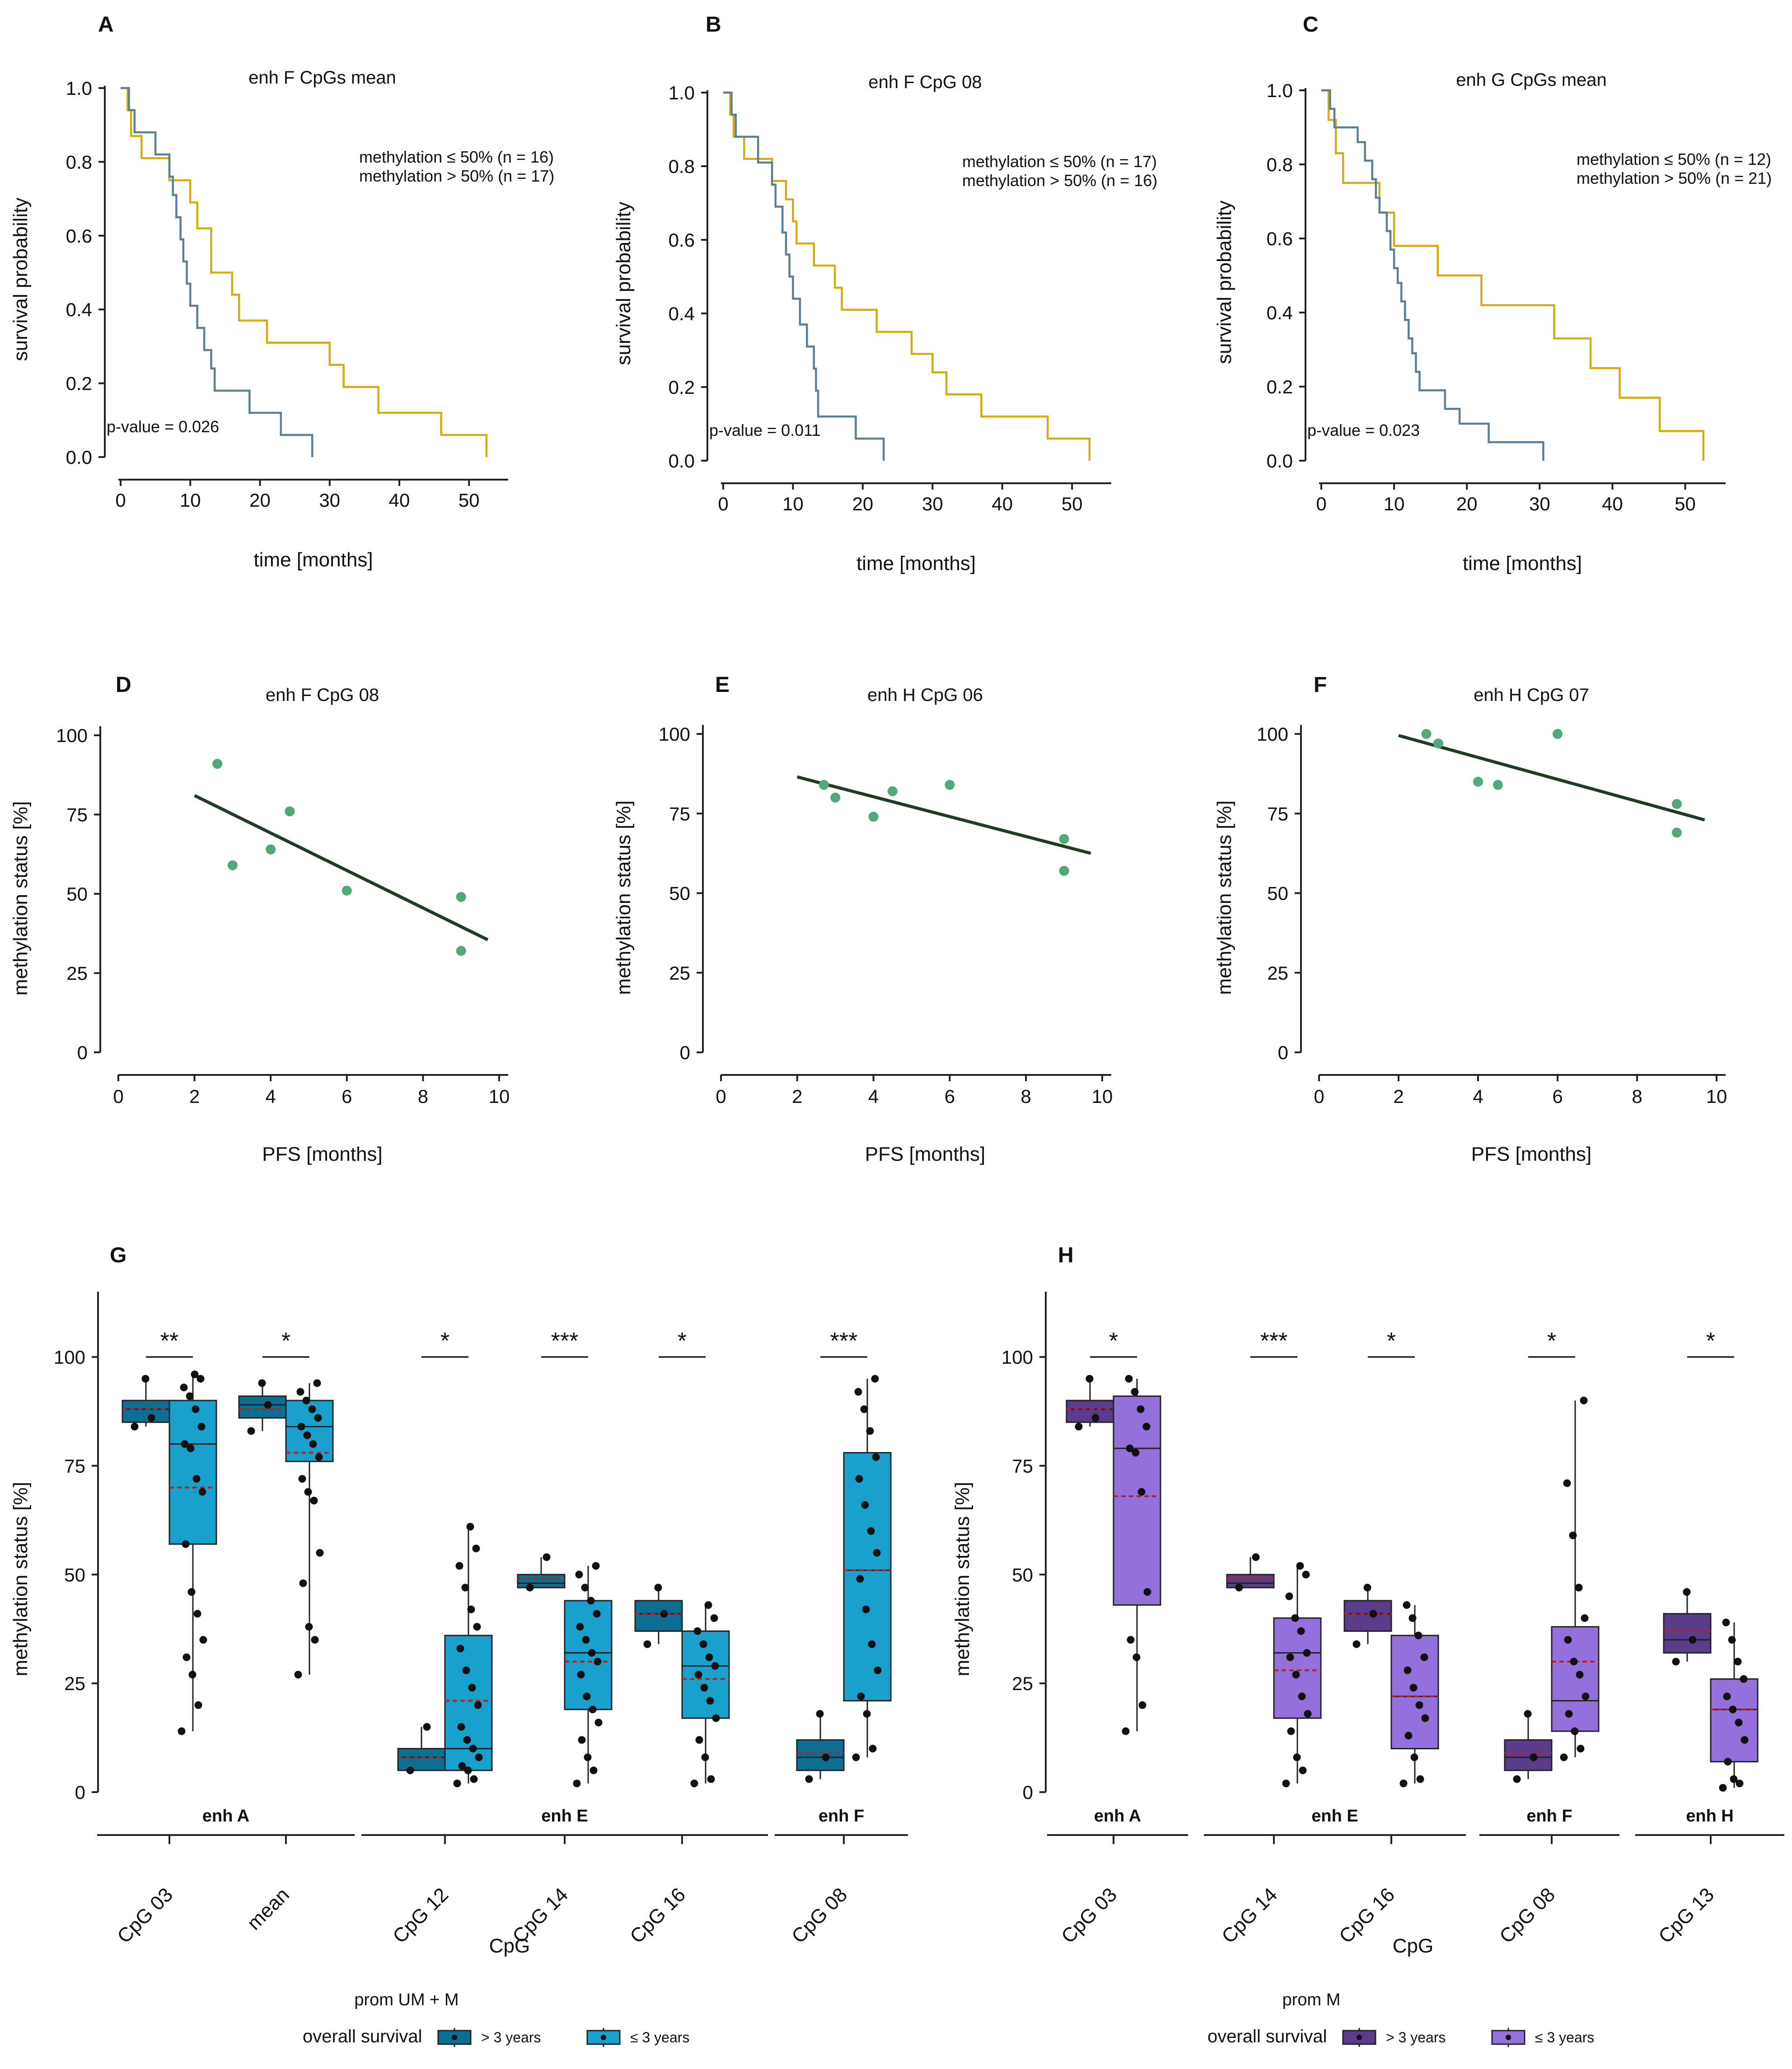 This screenshot has height=2069, width=1792. I want to click on legend-entry: methylation ≤ 50% (n = 16), so click(456, 157).